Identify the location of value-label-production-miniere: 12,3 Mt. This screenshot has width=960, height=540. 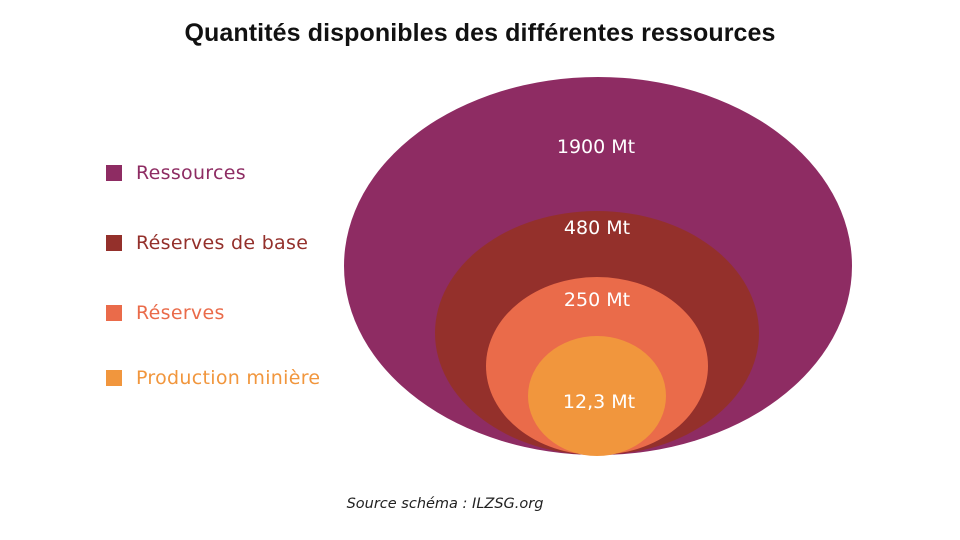
(599, 402).